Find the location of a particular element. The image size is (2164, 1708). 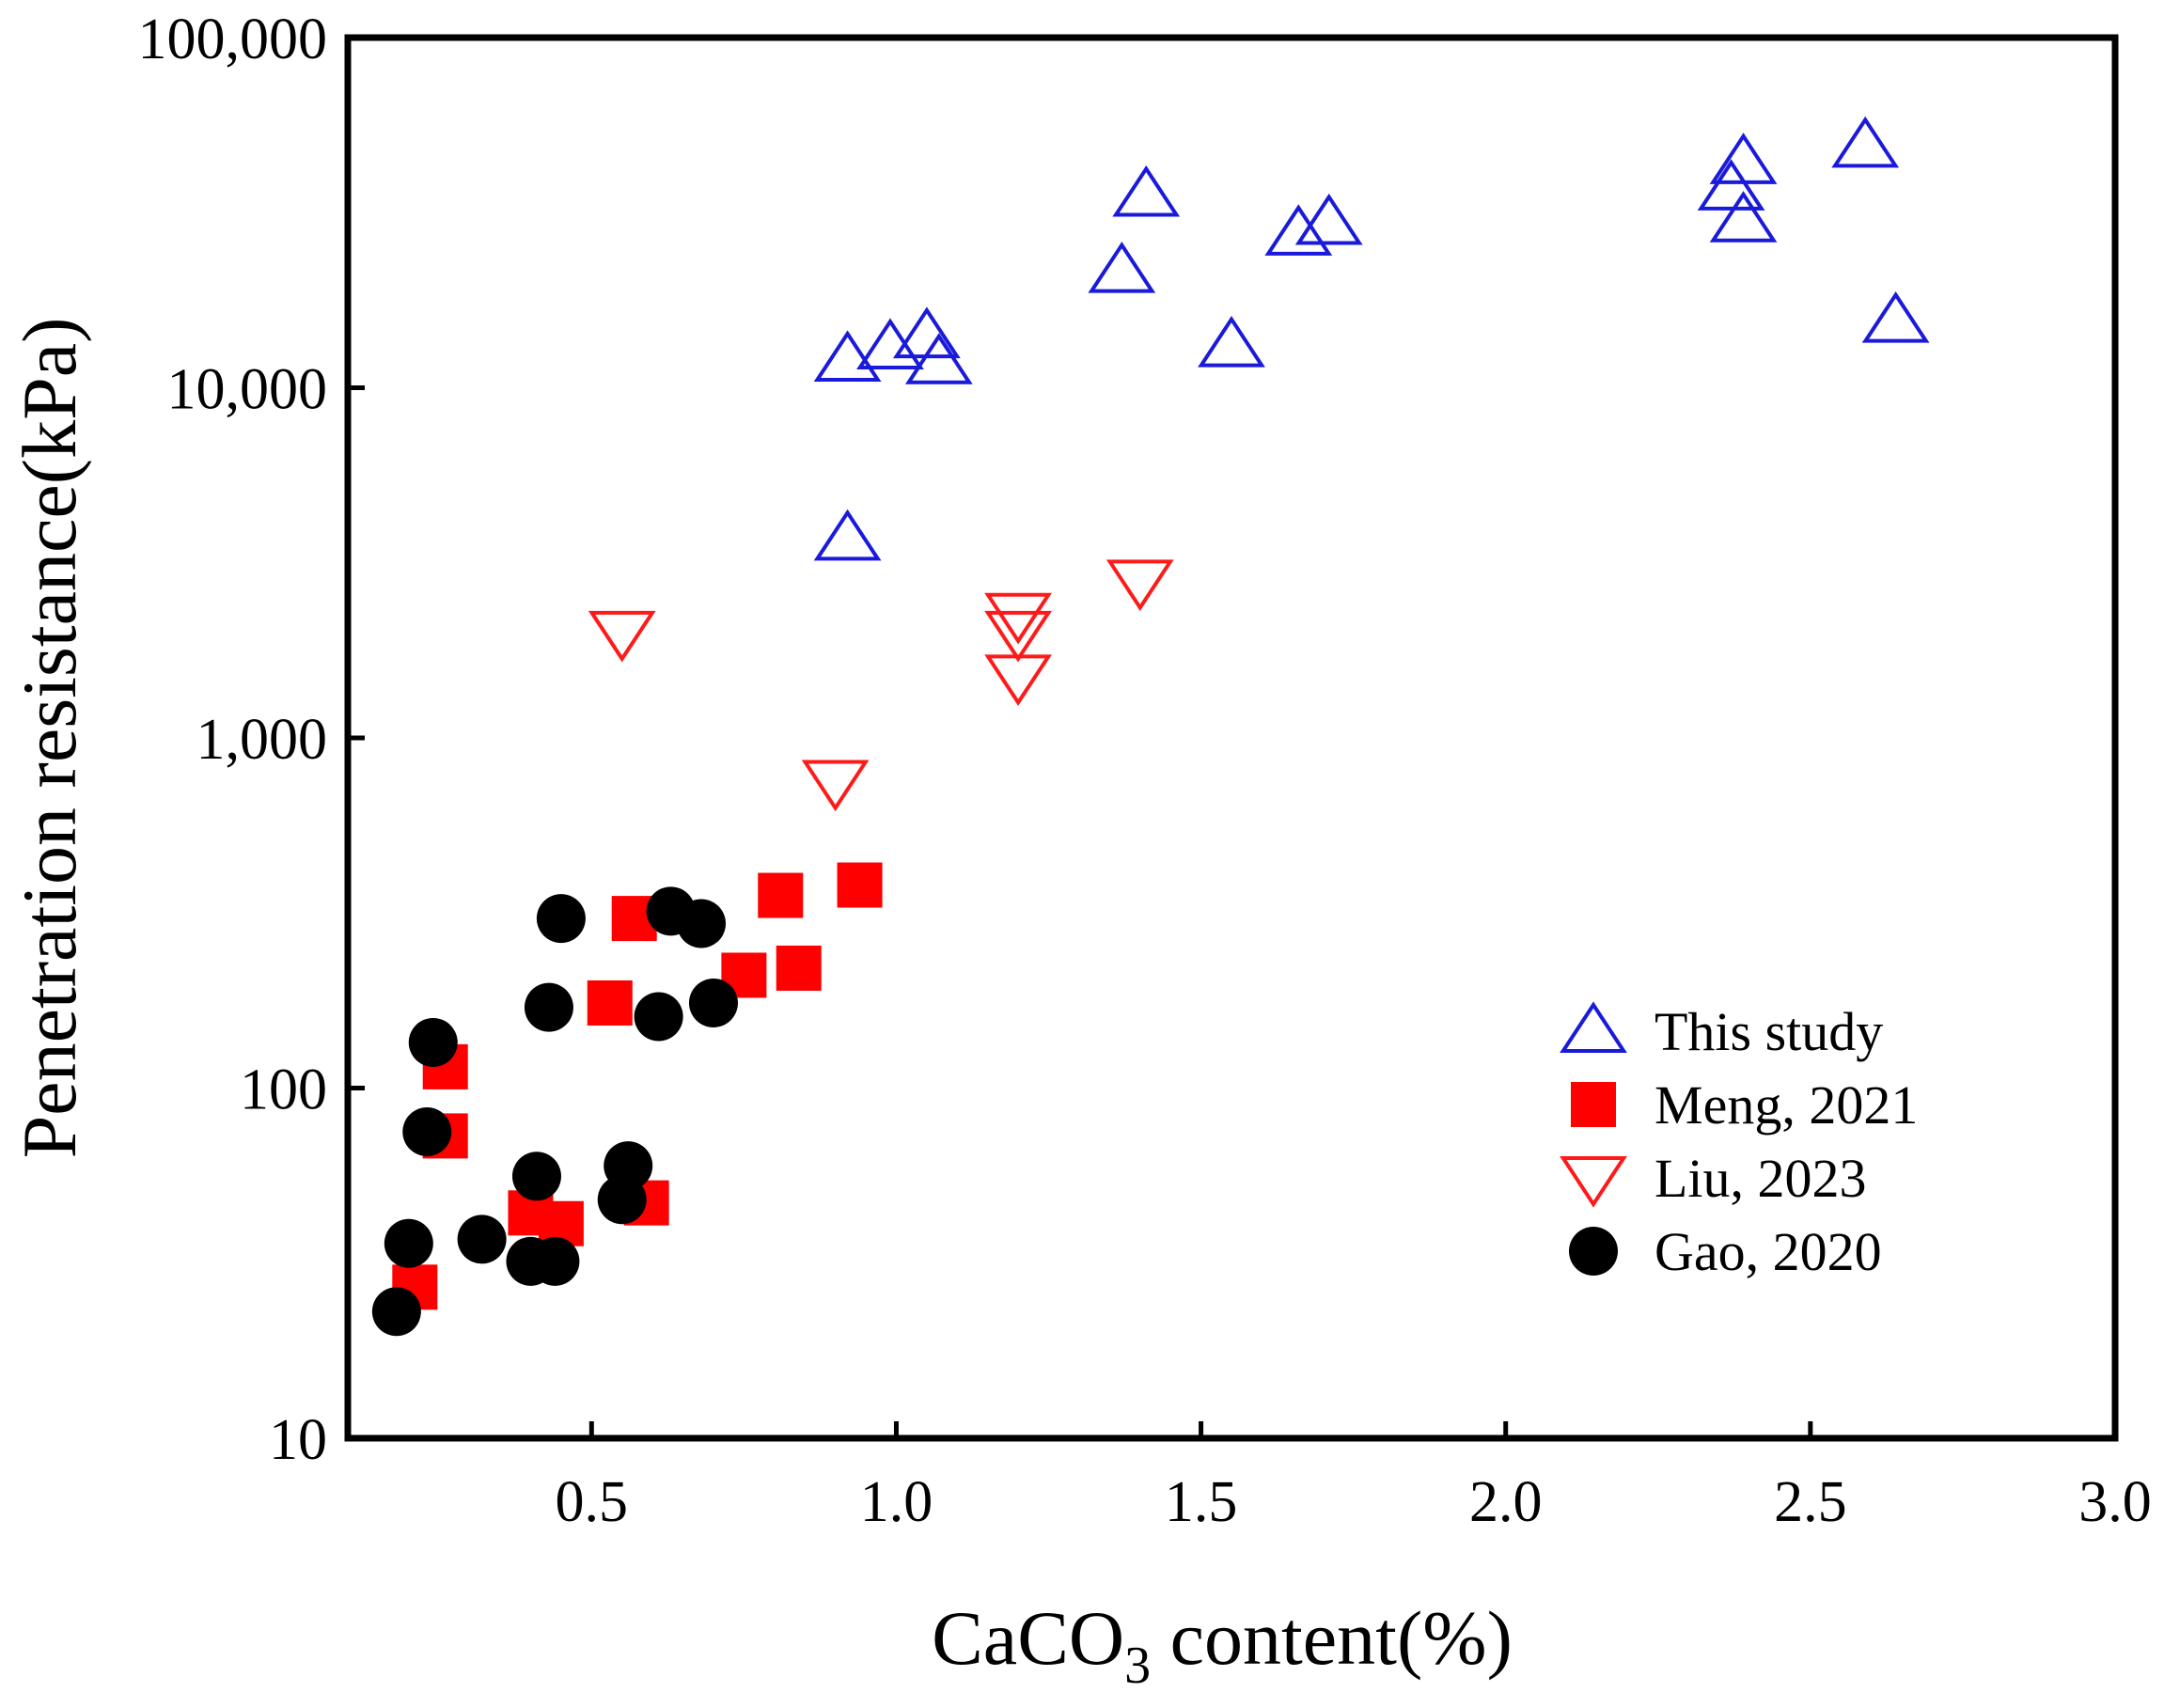

x-tick-label: 0.5 is located at coordinates (592, 1502).